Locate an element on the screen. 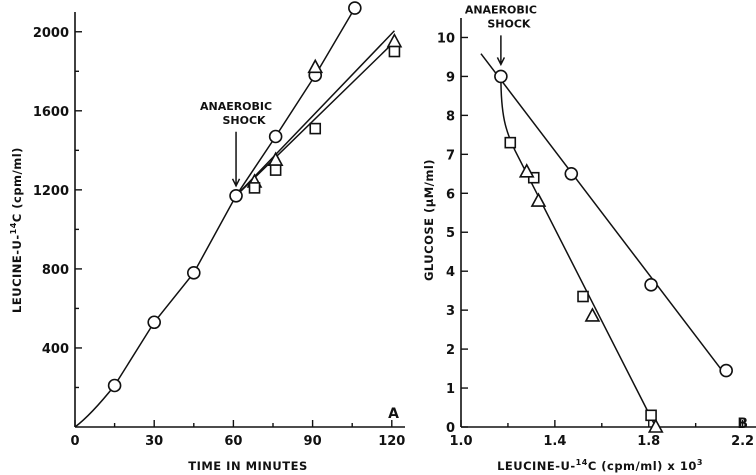  panel-b-y-tick-label: 0 is located at coordinates (450, 428).